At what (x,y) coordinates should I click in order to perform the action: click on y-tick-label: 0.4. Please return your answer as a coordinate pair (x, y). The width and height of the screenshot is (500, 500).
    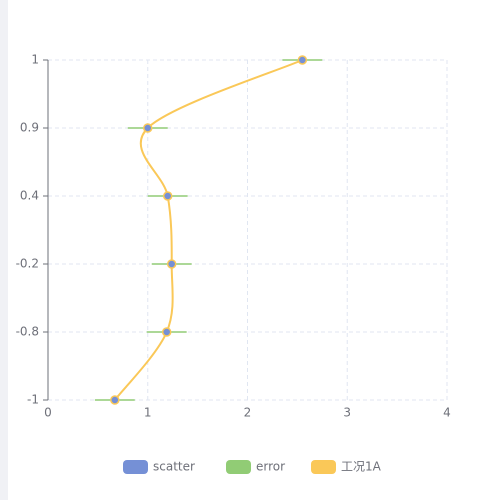
    Looking at the image, I should click on (29, 196).